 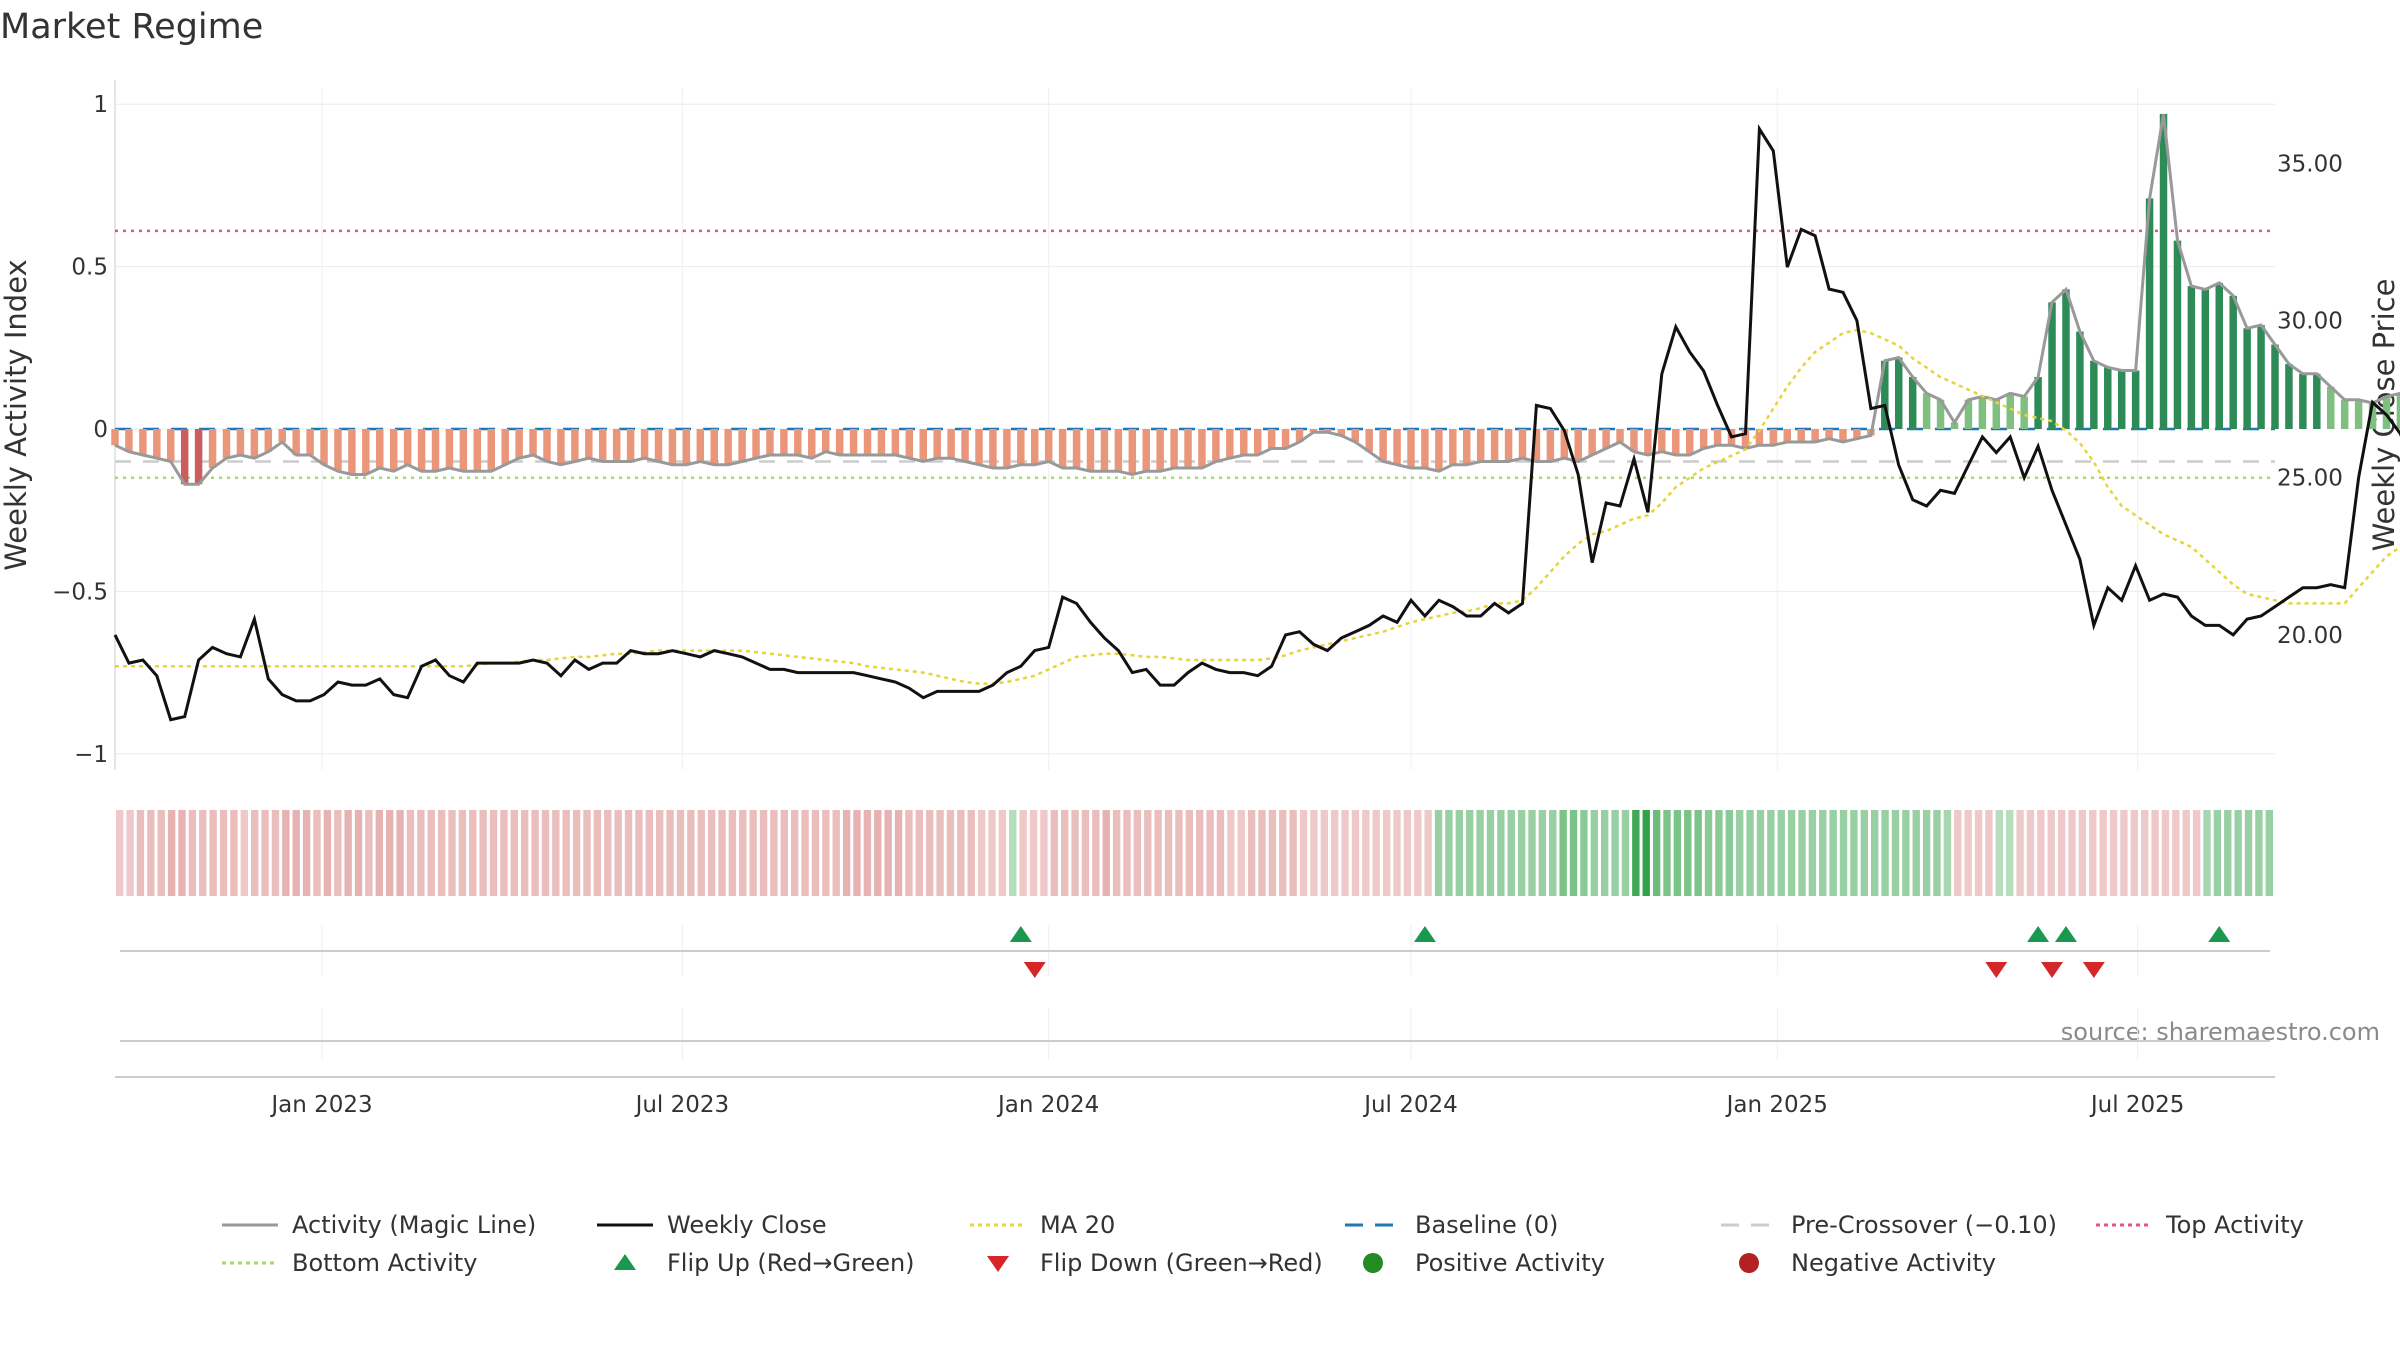 What do you see at coordinates (2052, 970) in the screenshot?
I see `flip-down-marker` at bounding box center [2052, 970].